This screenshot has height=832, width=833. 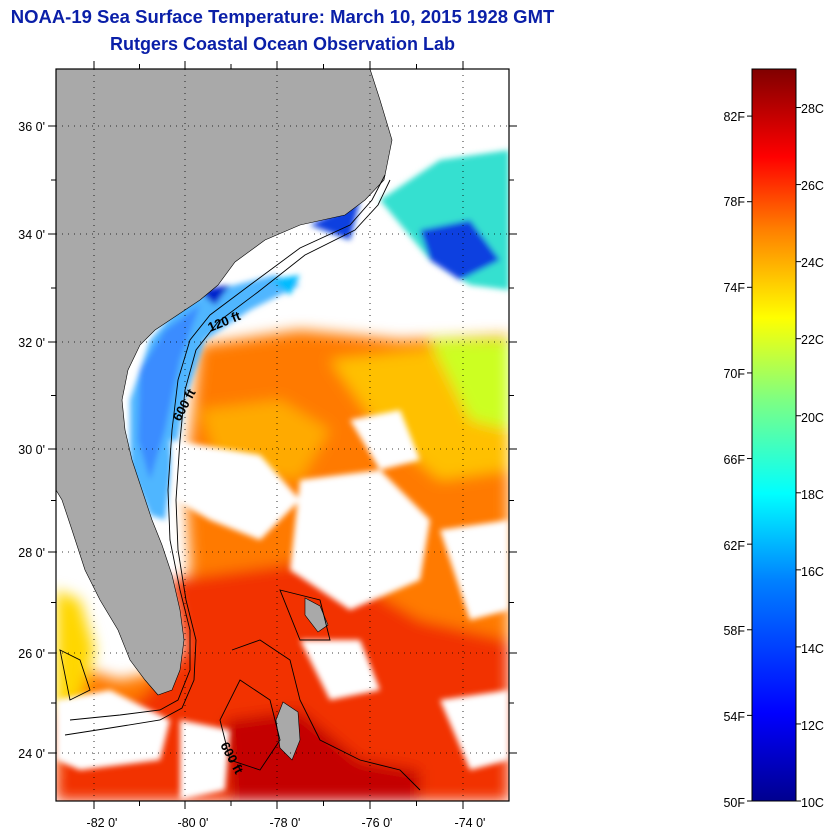 What do you see at coordinates (734, 631) in the screenshot?
I see `fahrenheit-label: 58F` at bounding box center [734, 631].